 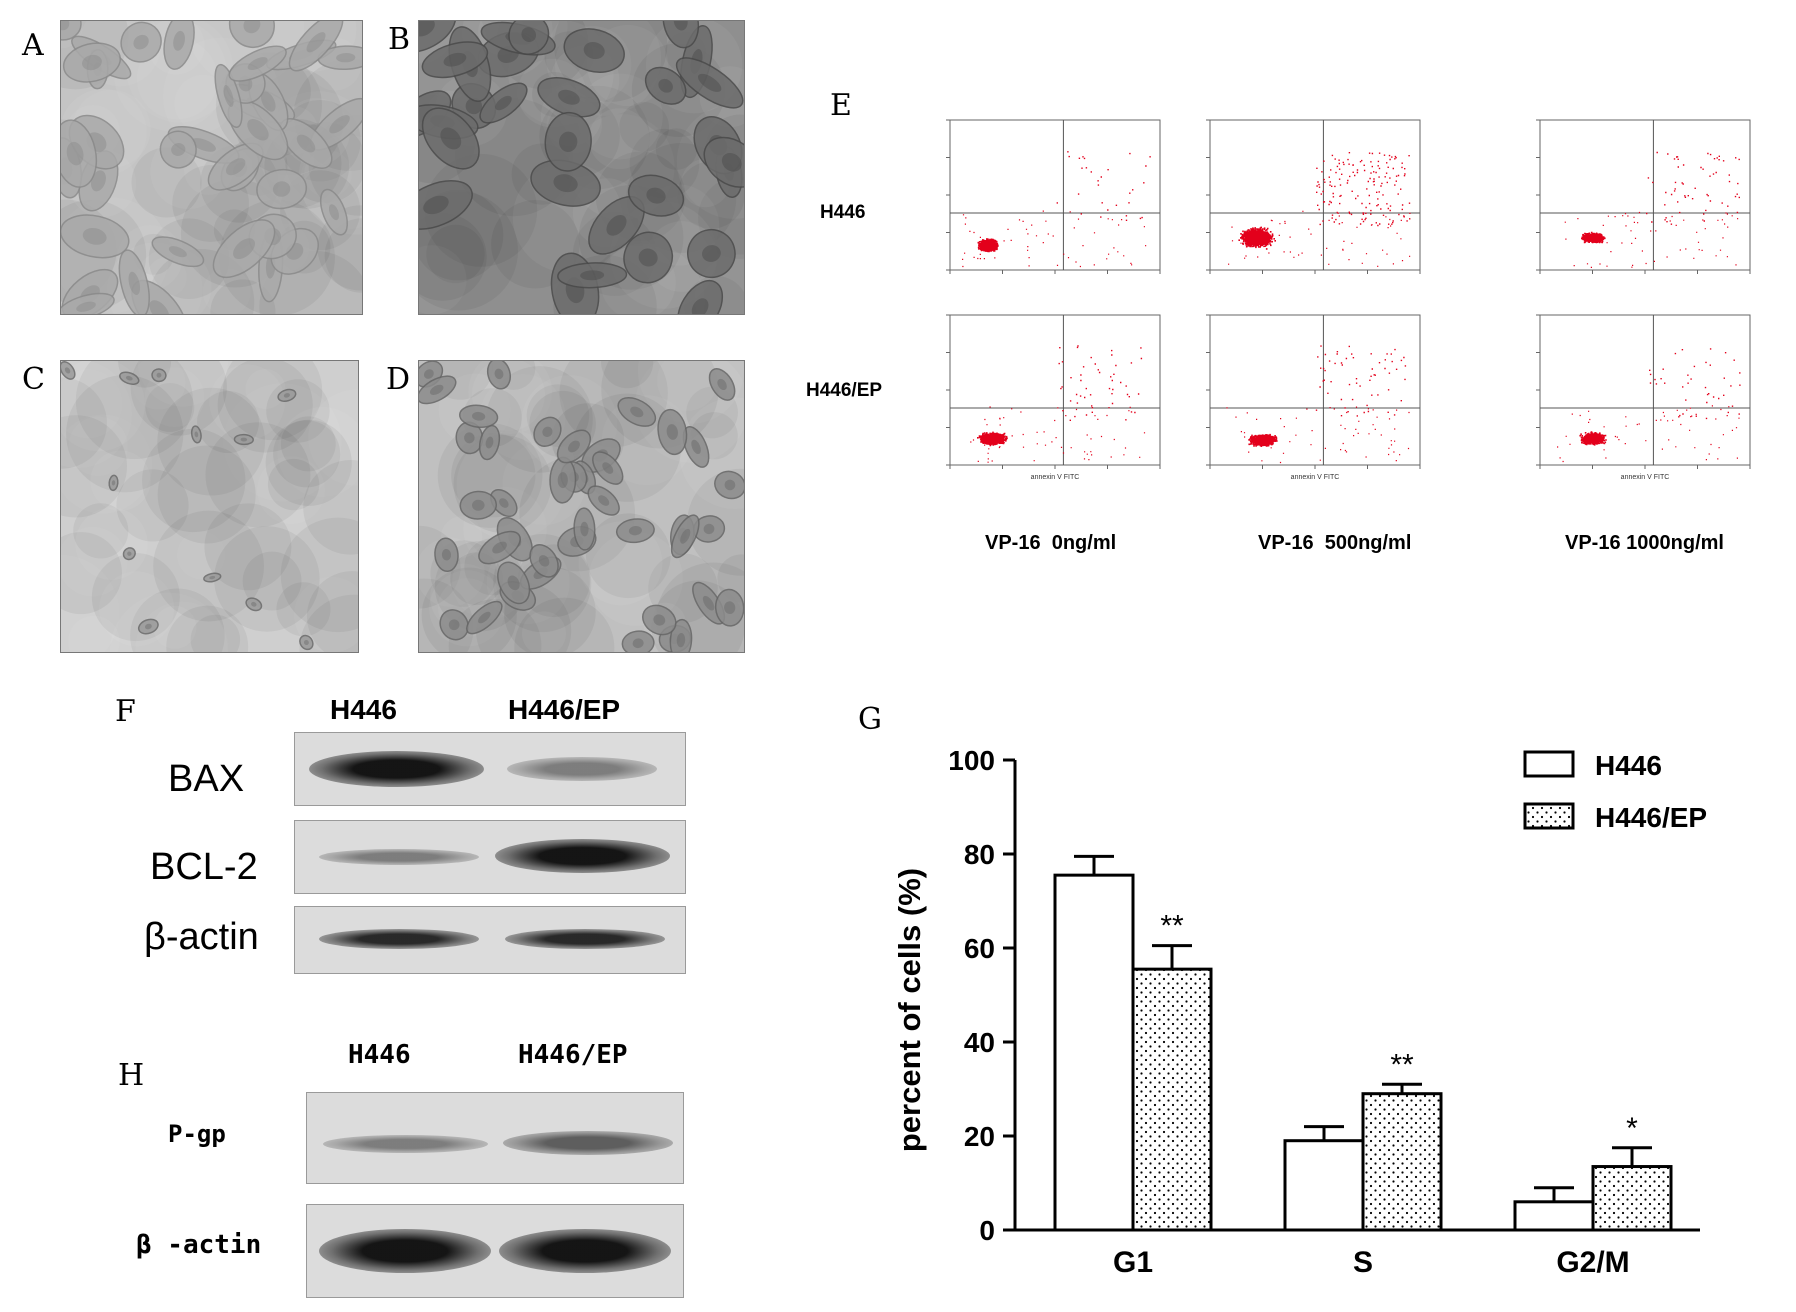 What do you see at coordinates (199, 1245) in the screenshot?
I see `blot-h-label-actin: β -actin` at bounding box center [199, 1245].